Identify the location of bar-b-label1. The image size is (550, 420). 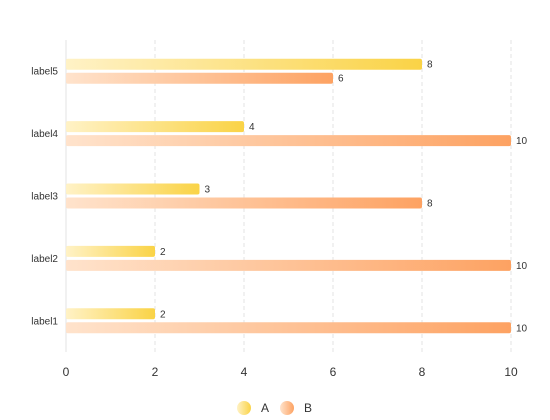
(288, 328).